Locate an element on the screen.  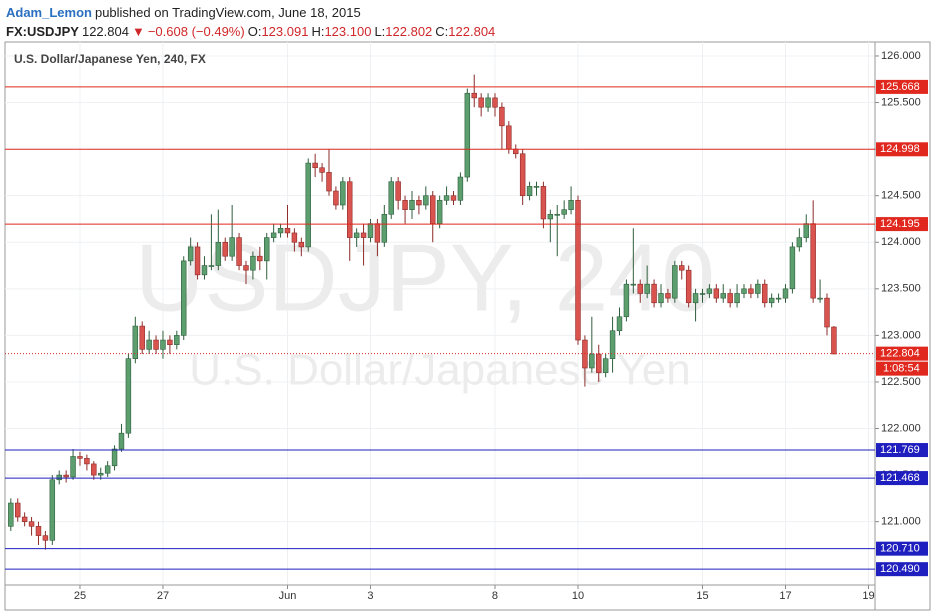
x-tick-label: 17 is located at coordinates (785, 596).